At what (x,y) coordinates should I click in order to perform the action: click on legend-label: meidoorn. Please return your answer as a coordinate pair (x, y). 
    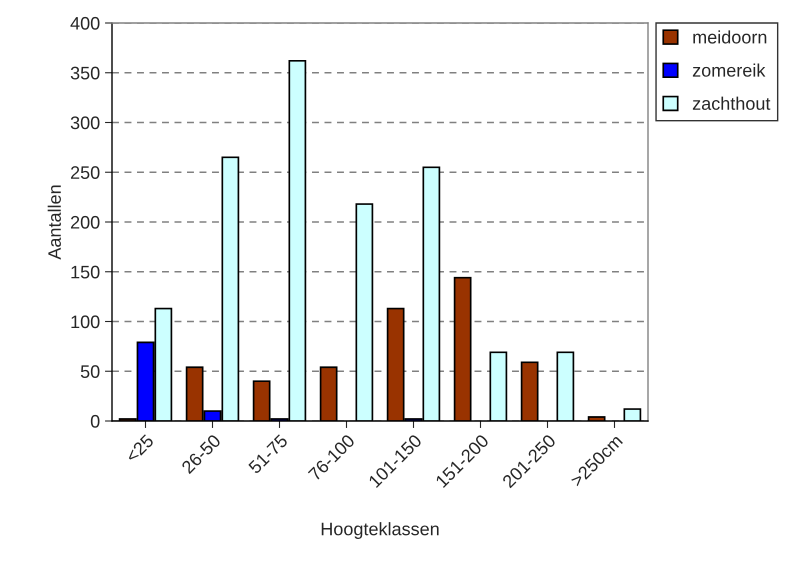
    Looking at the image, I should click on (729, 37).